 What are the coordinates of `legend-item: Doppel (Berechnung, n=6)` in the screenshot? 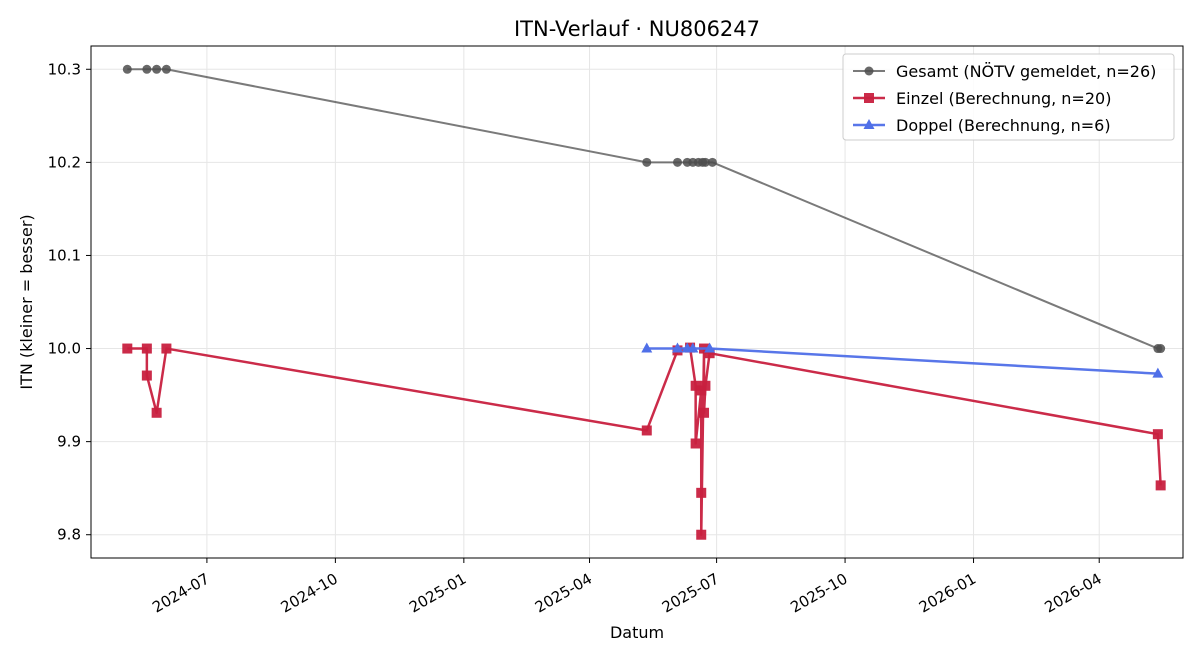 It's located at (982, 125).